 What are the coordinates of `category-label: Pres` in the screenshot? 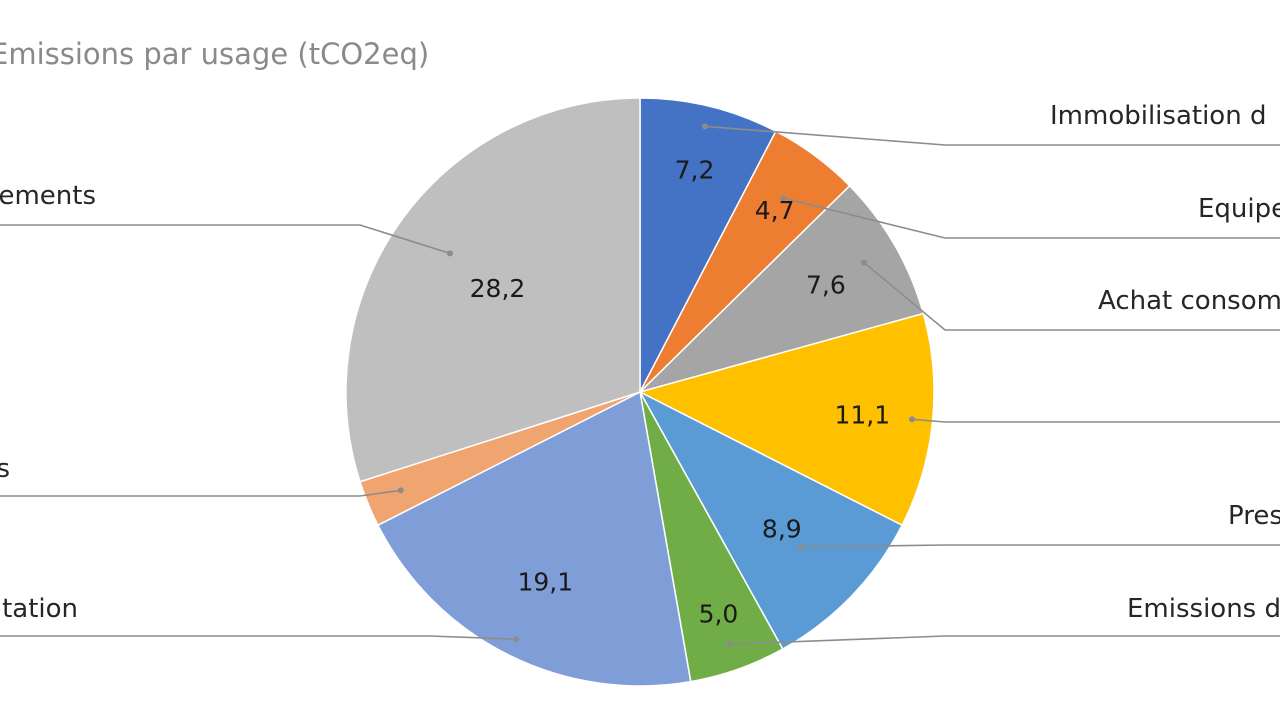 It's located at (1254, 516).